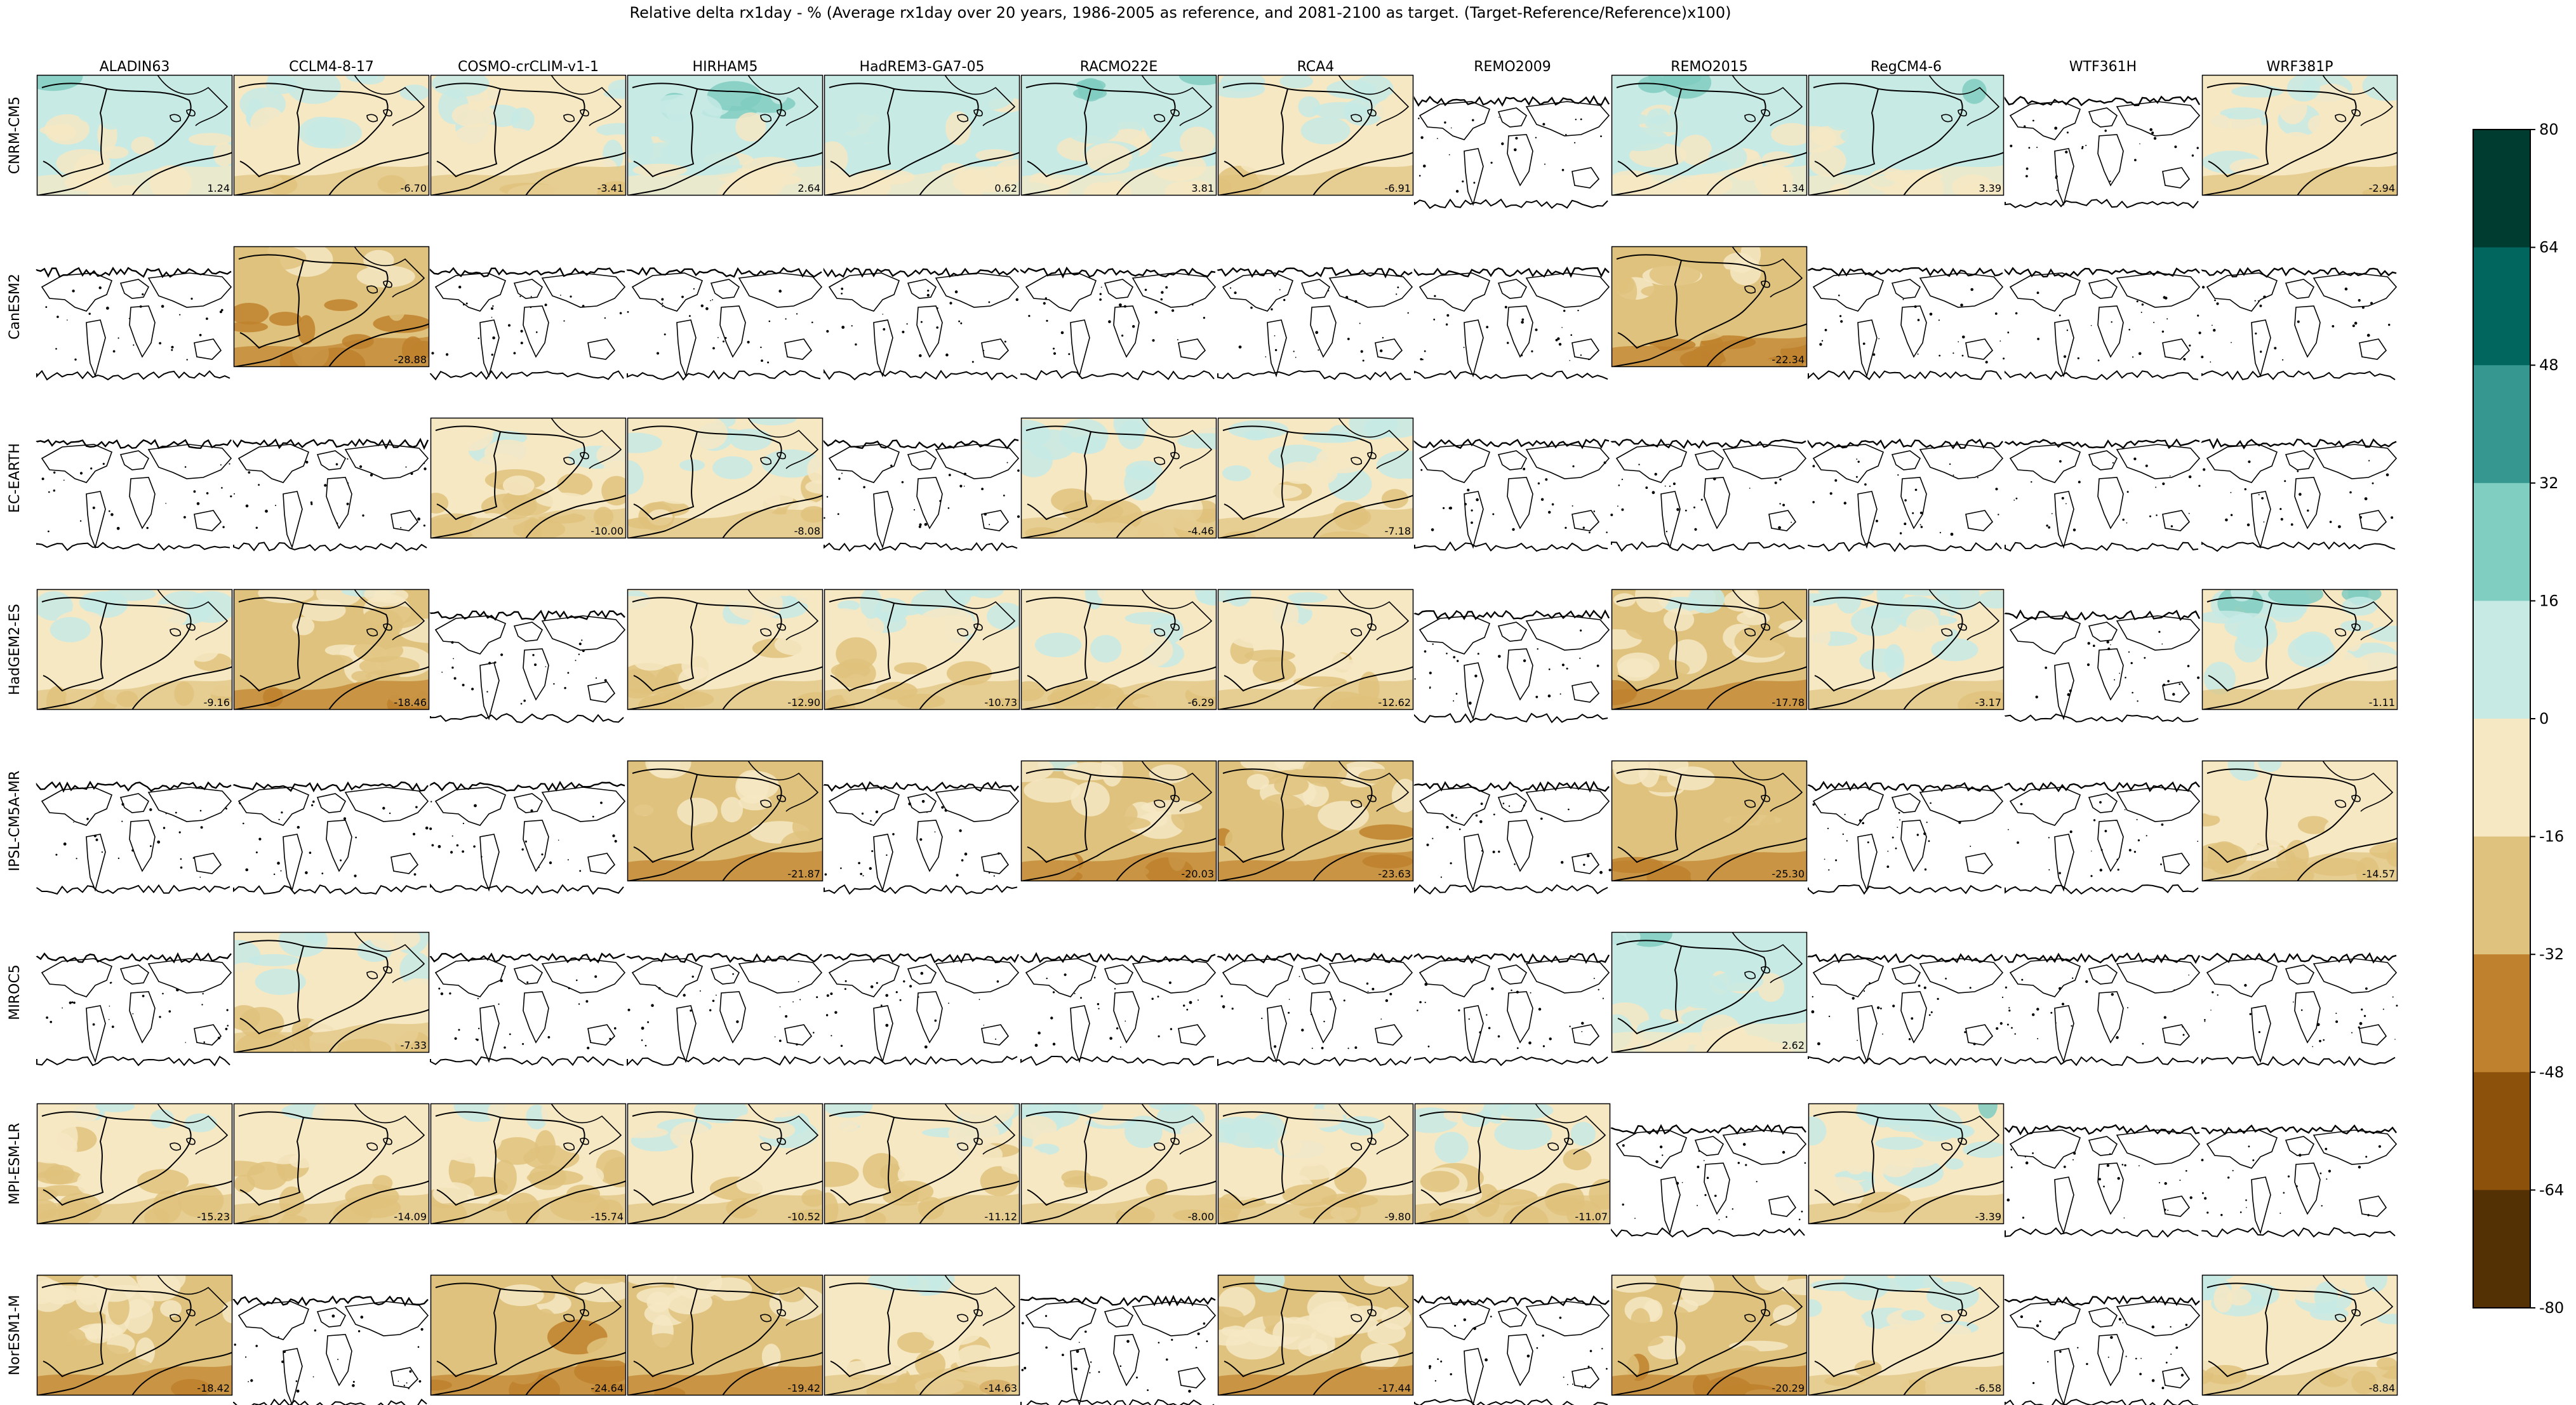 This screenshot has width=2576, height=1405. What do you see at coordinates (2551, 837) in the screenshot?
I see `colorbar-tick-label: -16` at bounding box center [2551, 837].